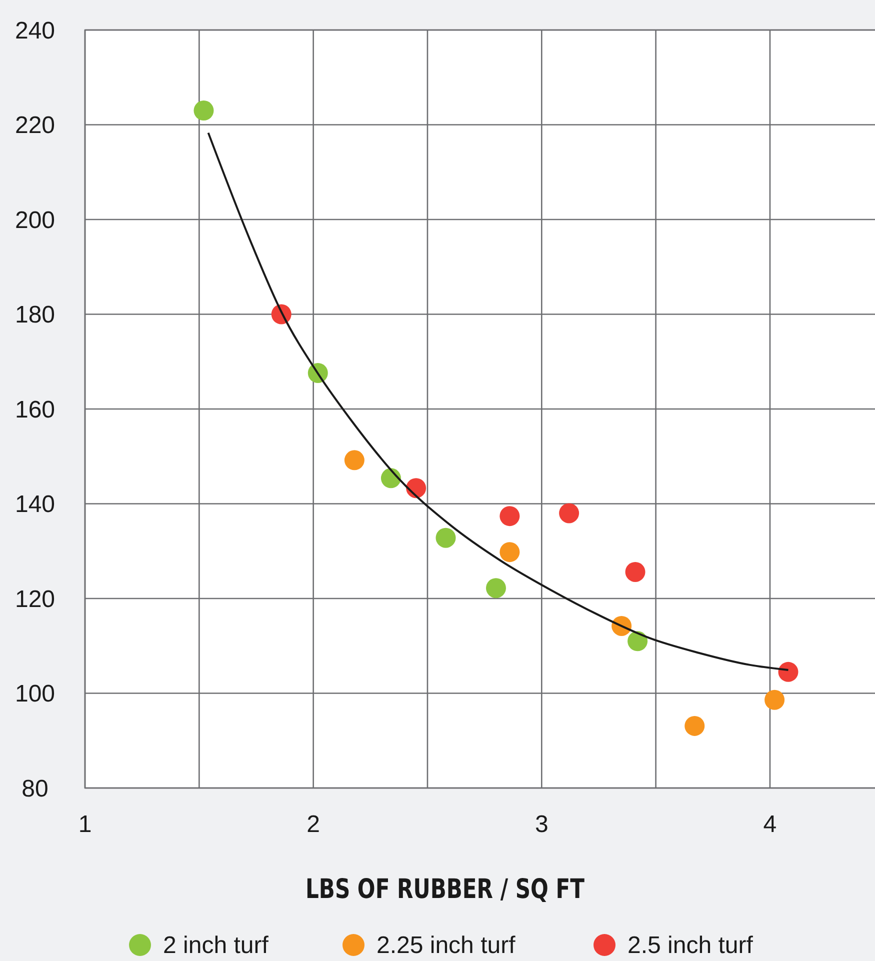 The height and width of the screenshot is (961, 875). Describe the element at coordinates (35, 599) in the screenshot. I see `y-tick-label: 120` at that location.